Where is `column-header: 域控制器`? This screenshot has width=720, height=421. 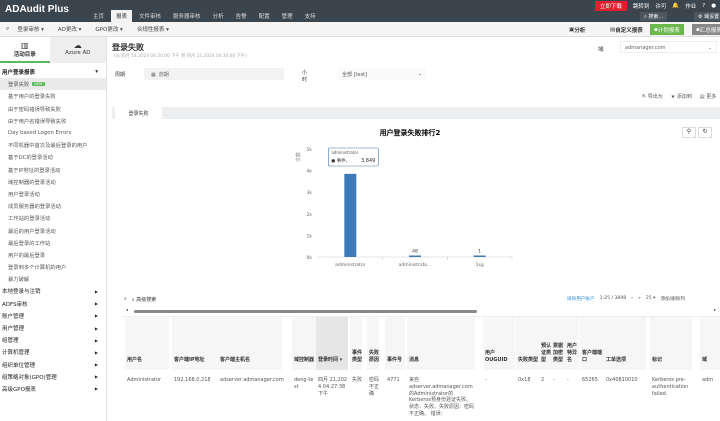 column-header: 域控制器 is located at coordinates (304, 343).